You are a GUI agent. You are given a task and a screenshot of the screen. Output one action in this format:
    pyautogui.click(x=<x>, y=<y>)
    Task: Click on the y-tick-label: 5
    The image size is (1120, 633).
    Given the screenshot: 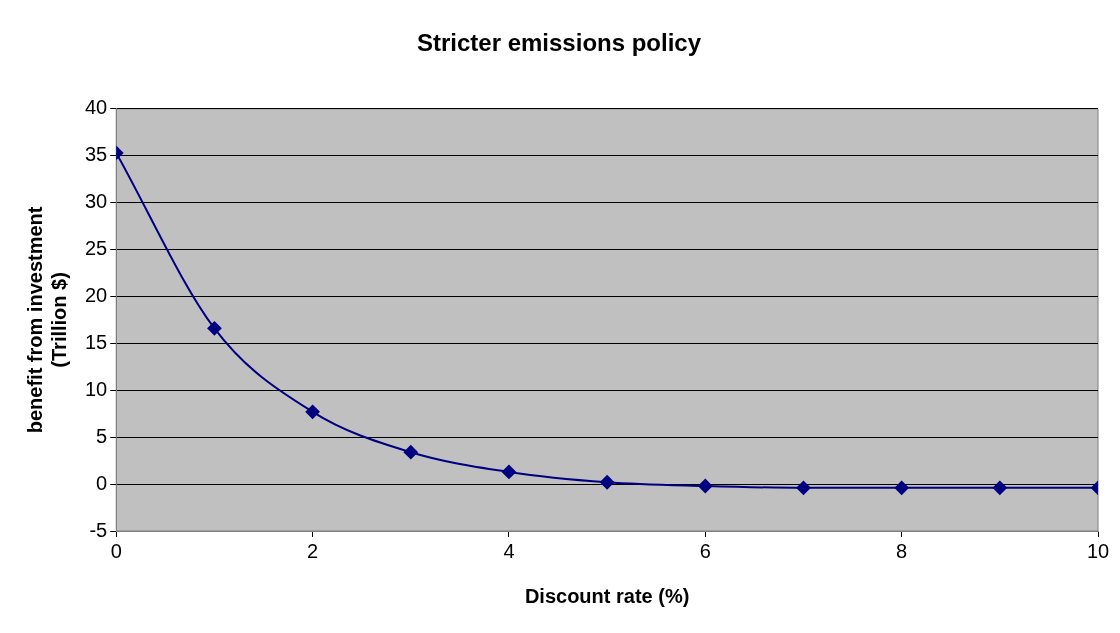 What is the action you would take?
    pyautogui.click(x=102, y=435)
    